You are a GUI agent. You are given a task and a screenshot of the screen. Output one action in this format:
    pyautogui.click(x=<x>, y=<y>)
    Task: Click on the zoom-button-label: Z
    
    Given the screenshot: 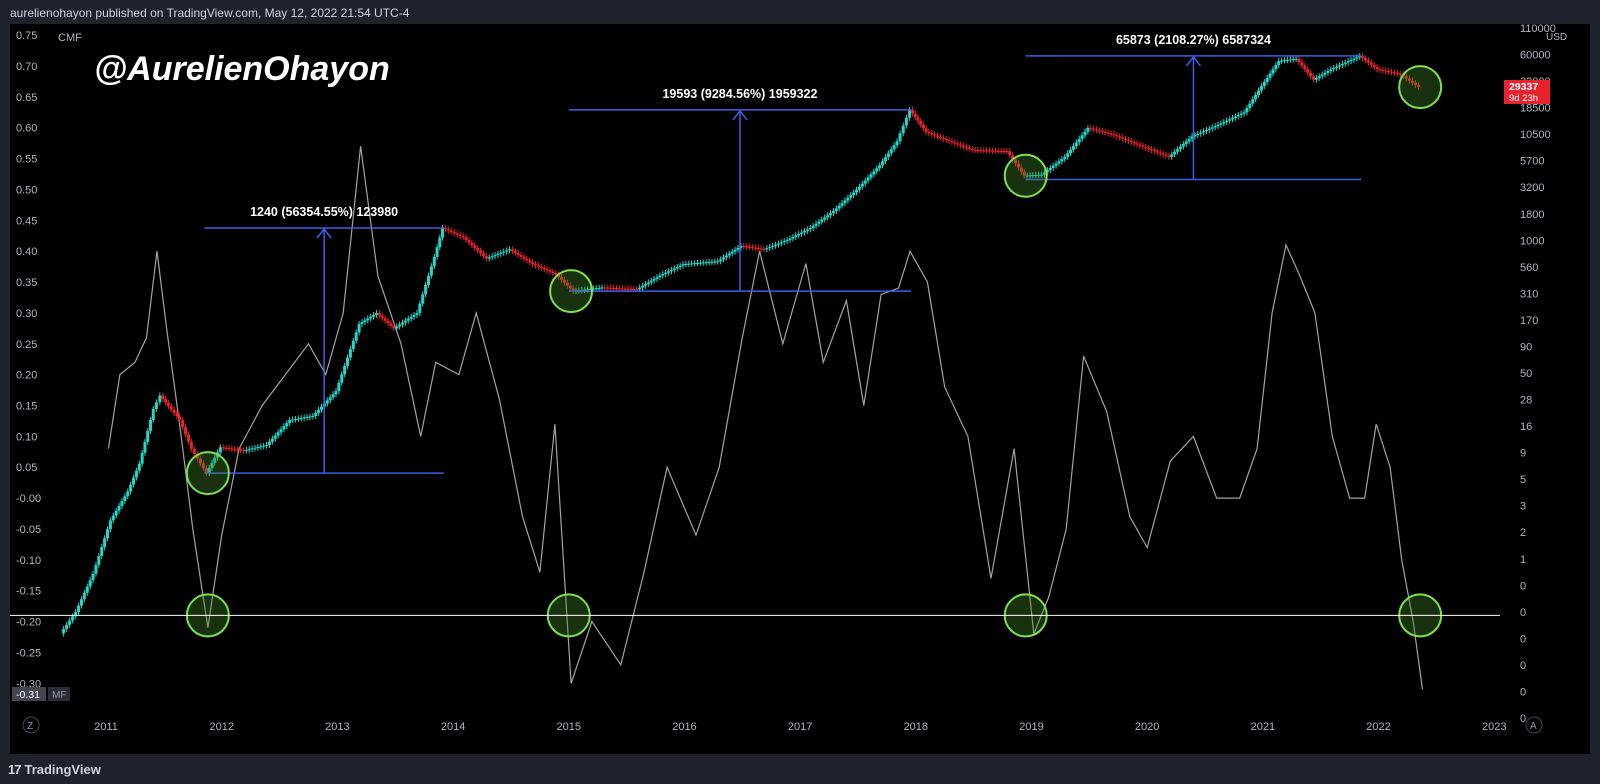 What is the action you would take?
    pyautogui.click(x=30, y=726)
    